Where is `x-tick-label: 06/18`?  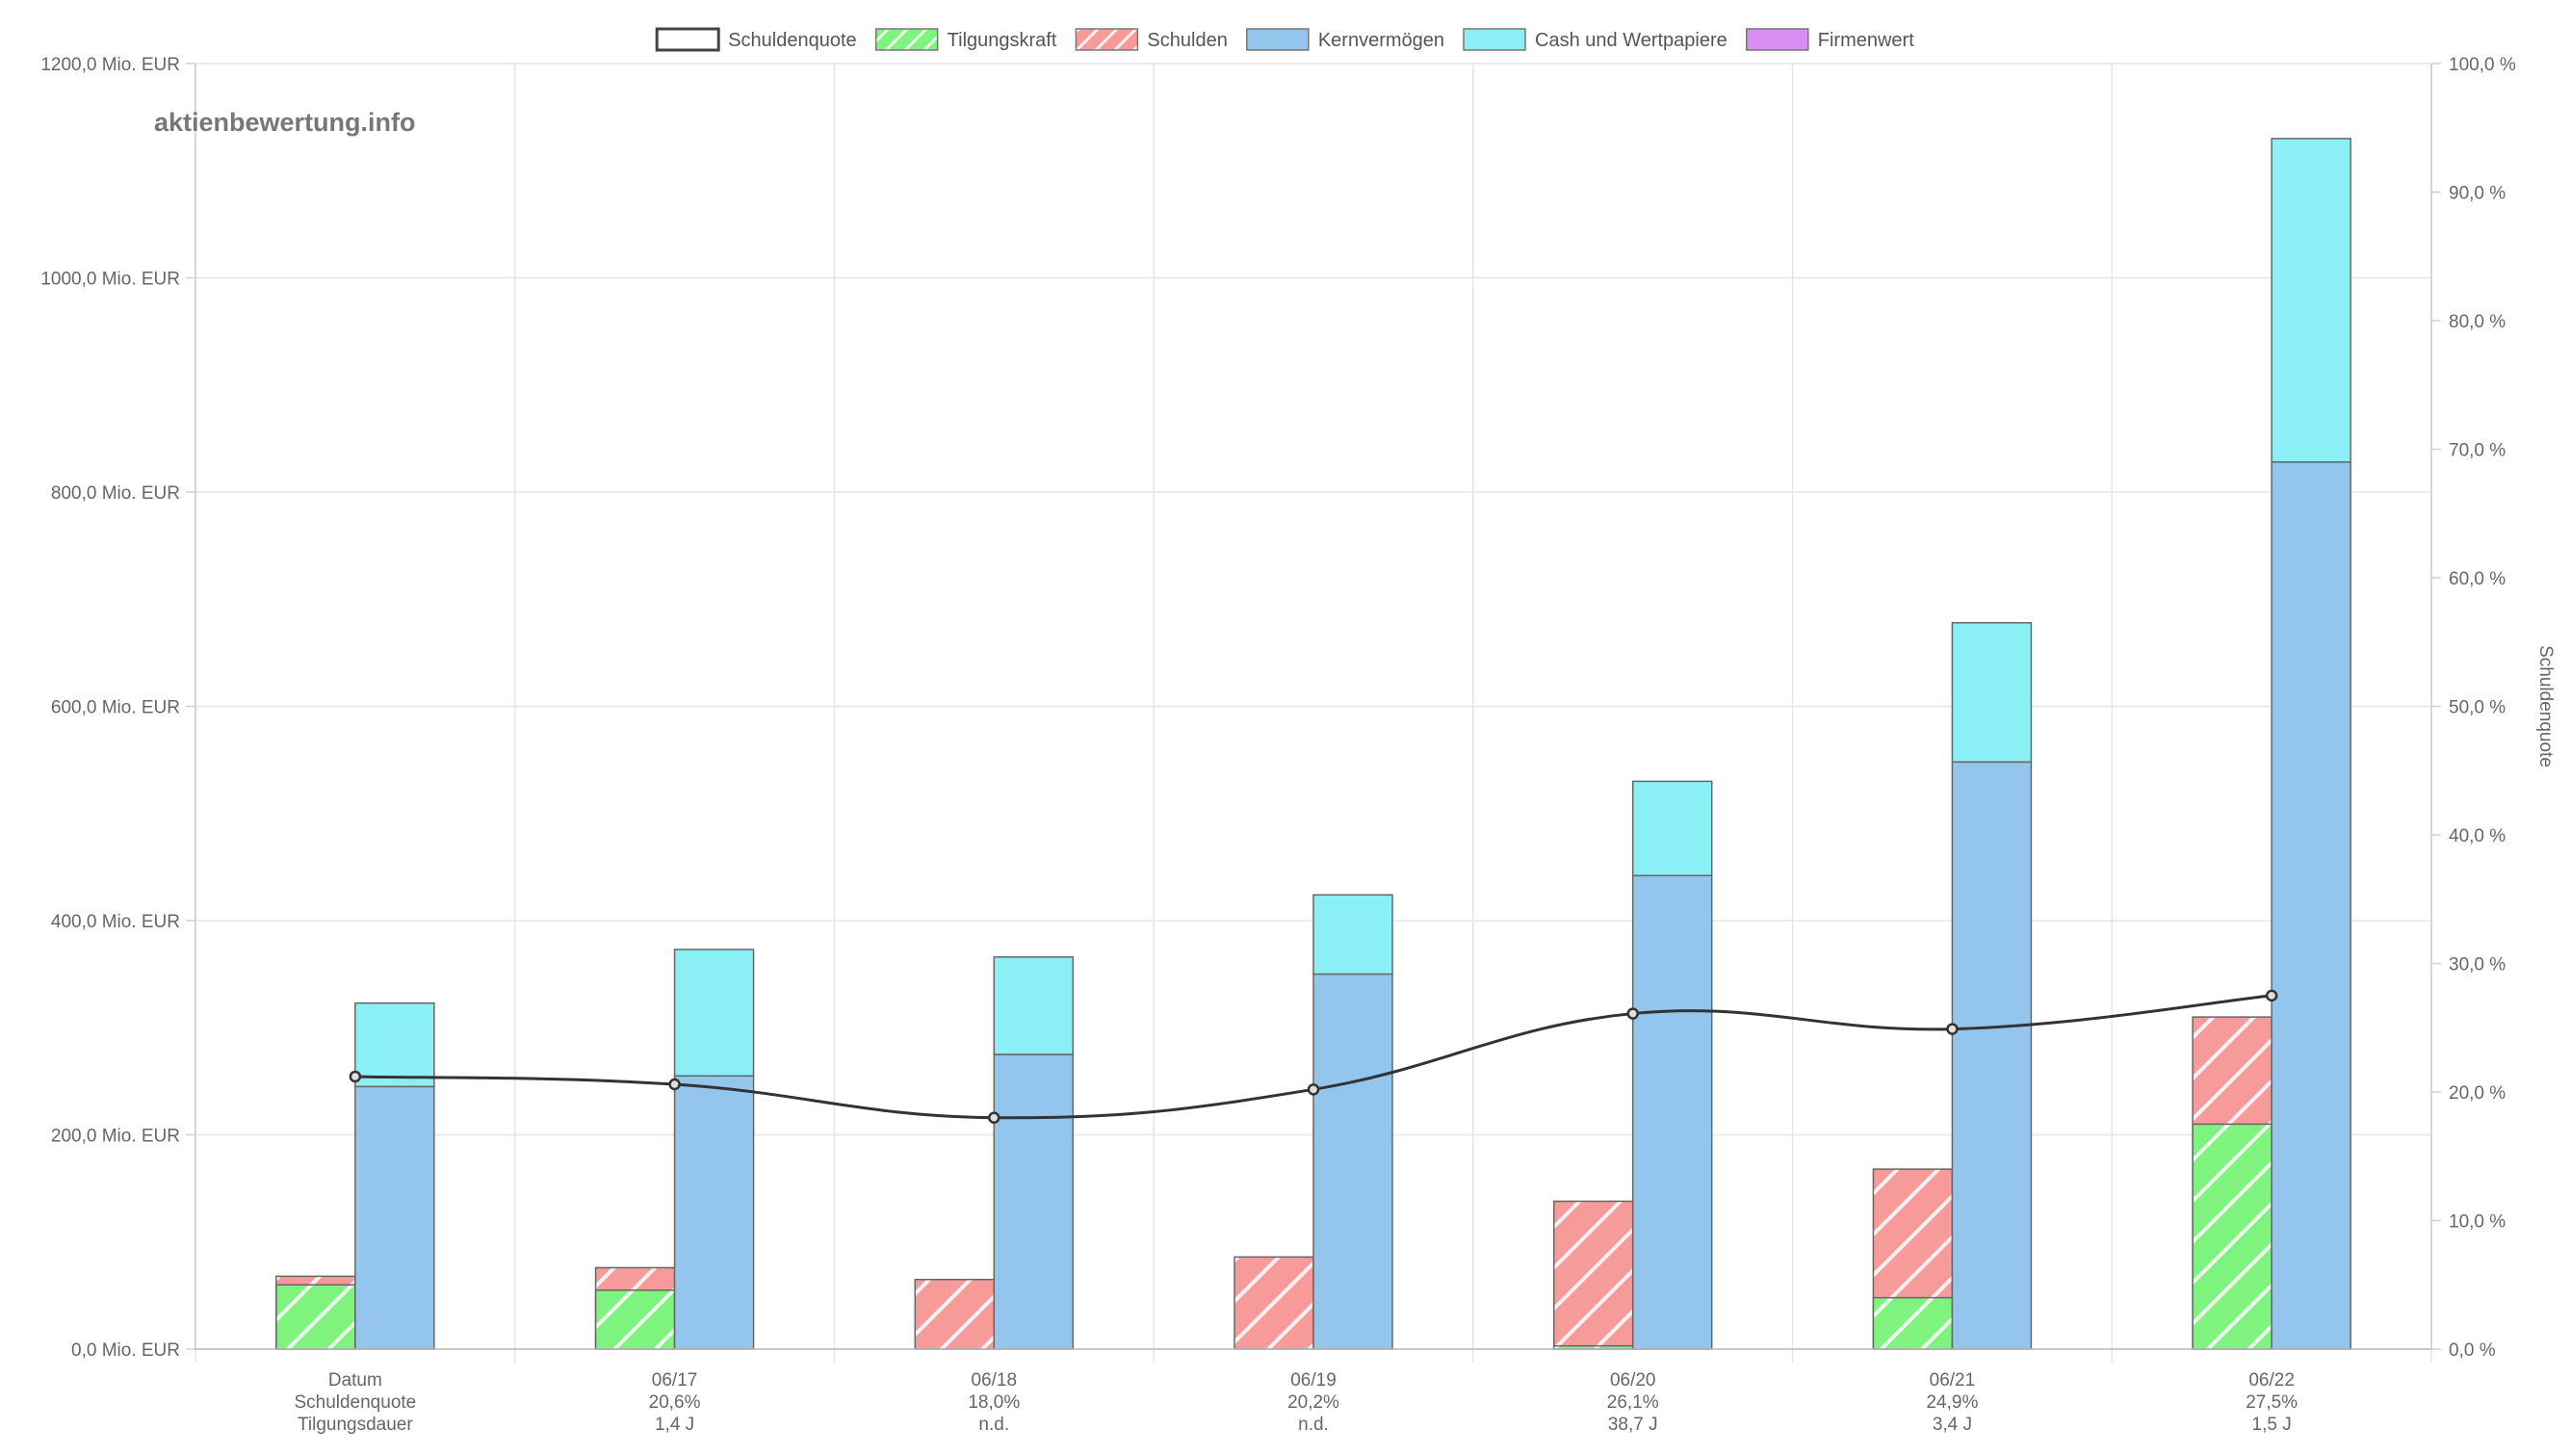 x-tick-label: 06/18 is located at coordinates (995, 1380).